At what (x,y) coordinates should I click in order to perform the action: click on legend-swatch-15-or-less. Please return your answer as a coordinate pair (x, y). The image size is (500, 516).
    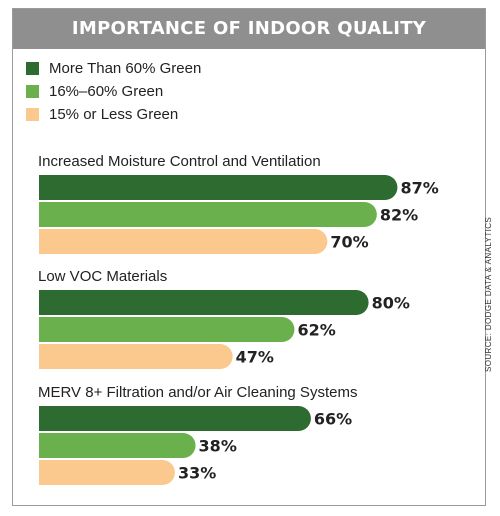
    Looking at the image, I should click on (32, 114).